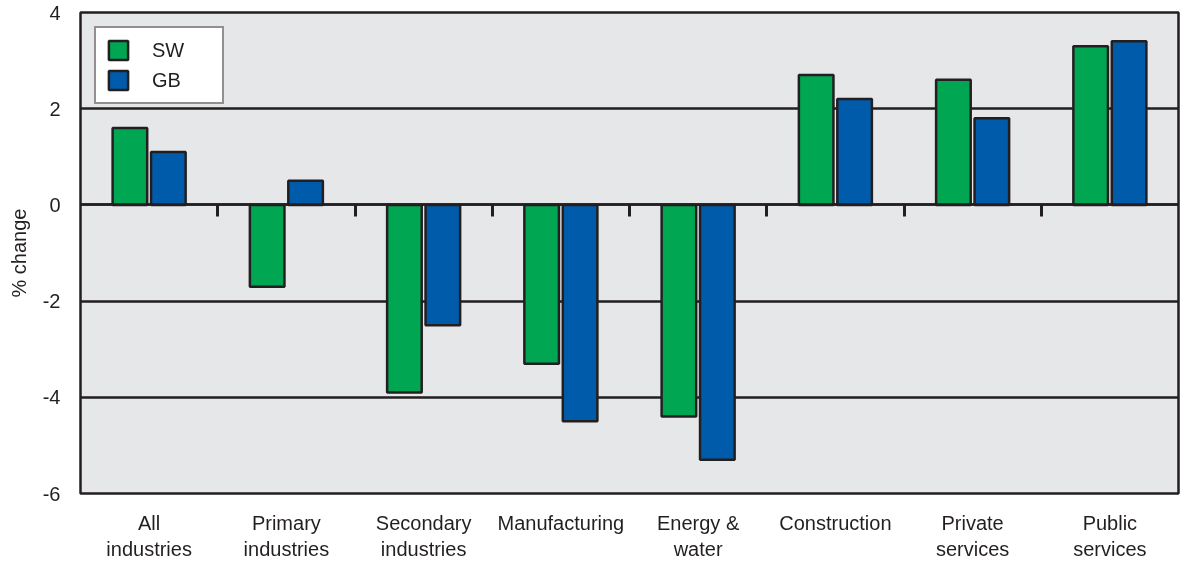  Describe the element at coordinates (972, 535) in the screenshot. I see `x-tick-label: Private services` at that location.